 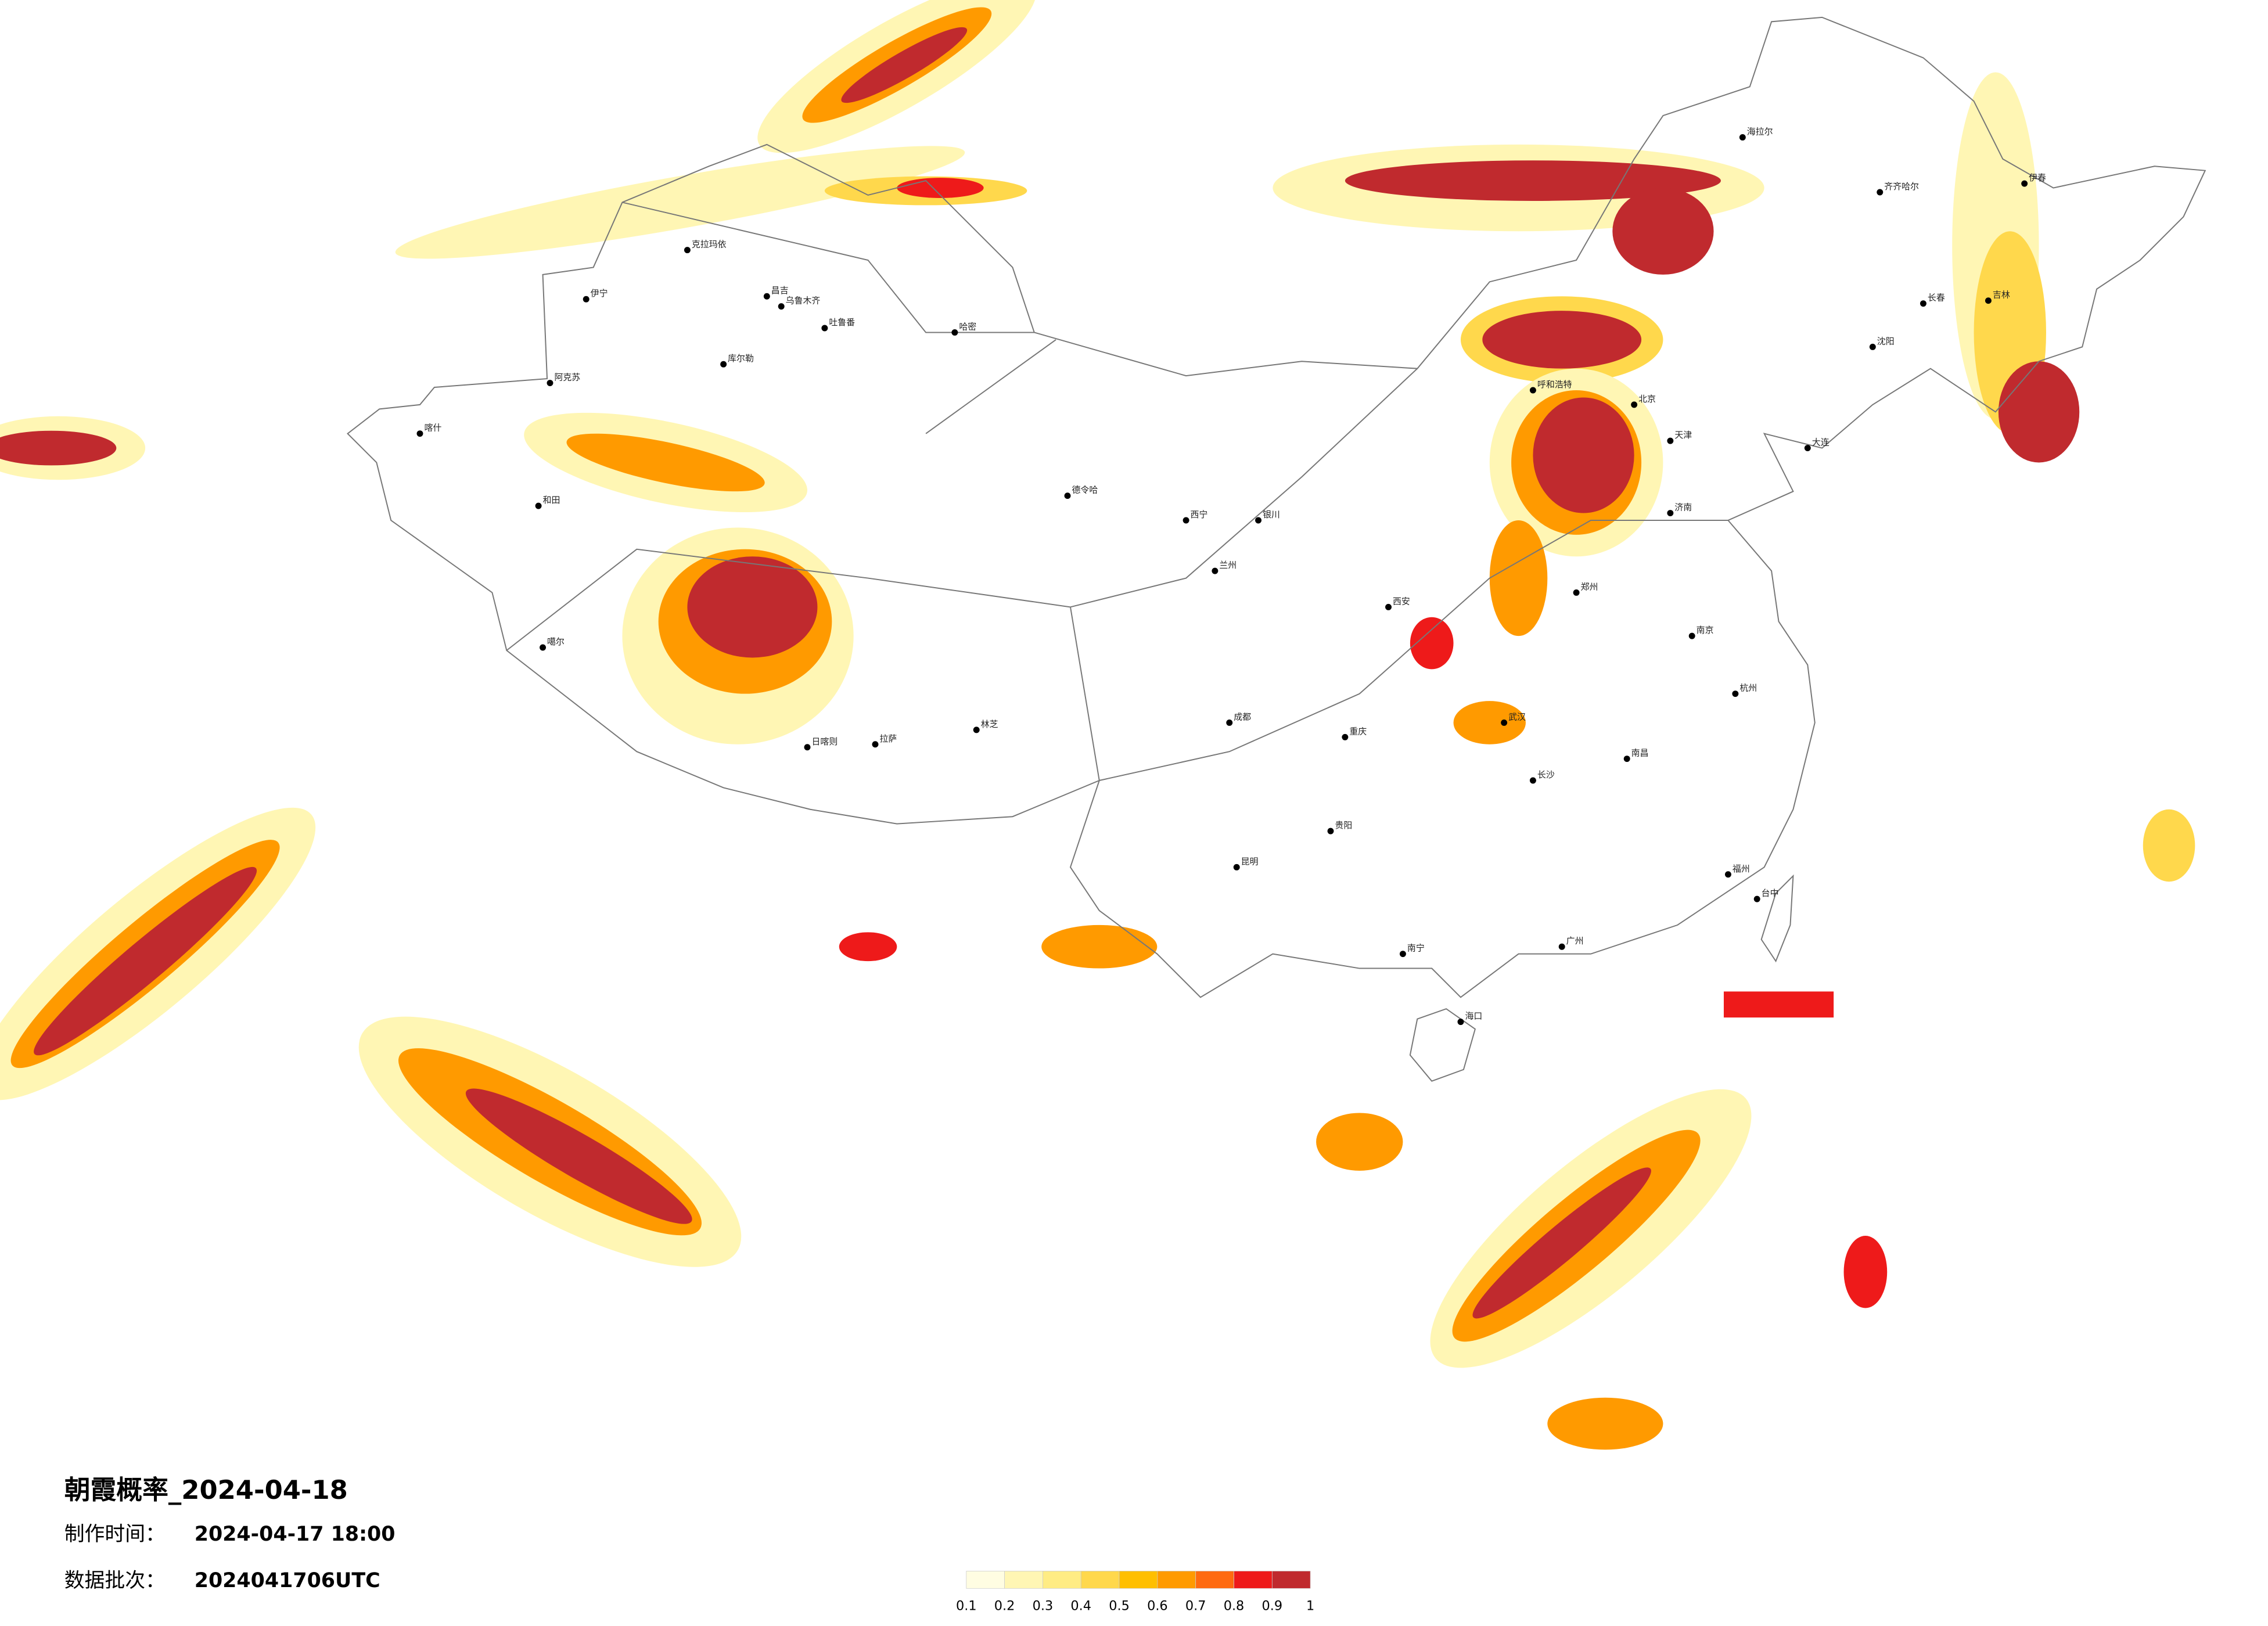 I want to click on city-label: 吉林, so click(x=2001, y=295).